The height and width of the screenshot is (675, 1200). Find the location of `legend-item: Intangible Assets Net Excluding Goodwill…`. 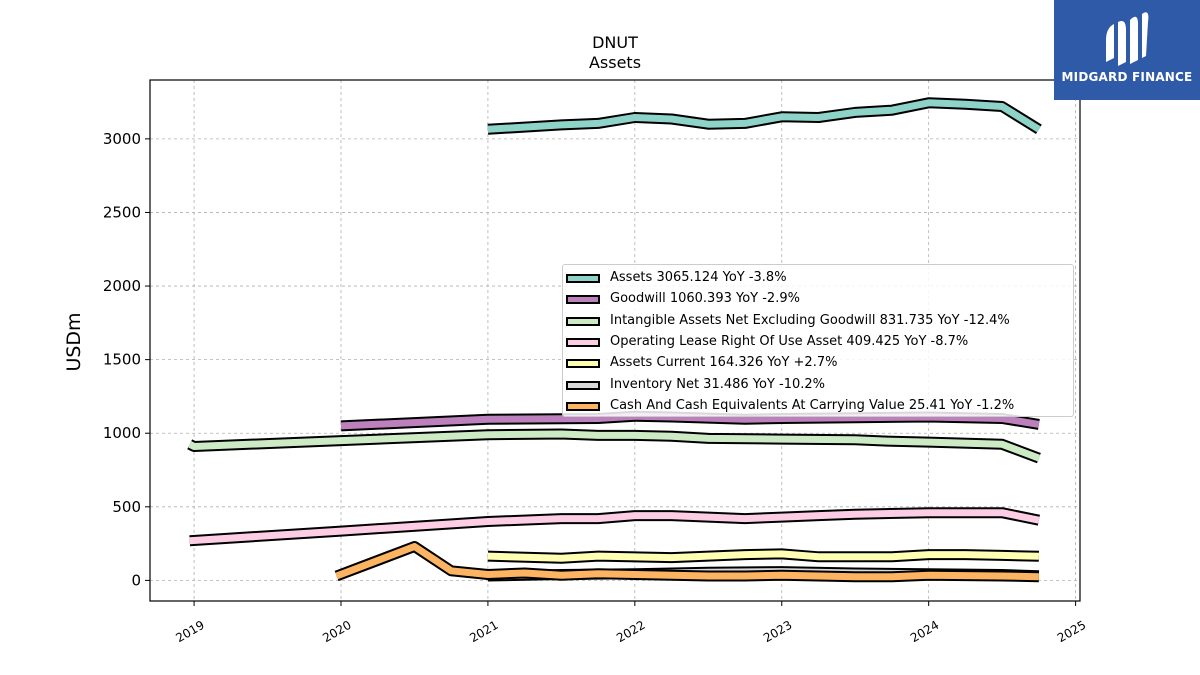

legend-item: Intangible Assets Net Excluding Goodwill… is located at coordinates (818, 321).